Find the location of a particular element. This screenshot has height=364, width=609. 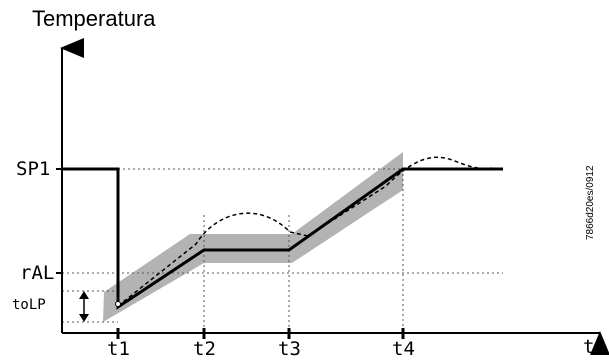

tolp-double-arrow is located at coordinates (84, 306).